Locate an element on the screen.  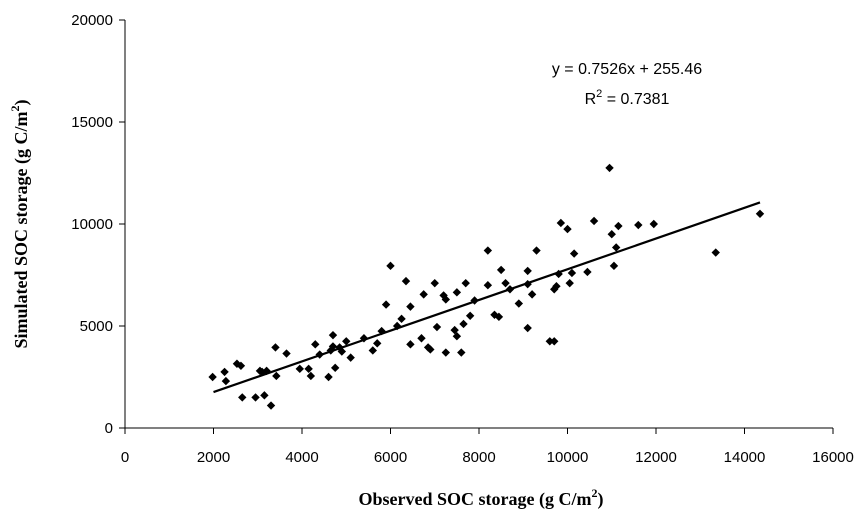
x-tick-label: 2000 is located at coordinates (213, 457).